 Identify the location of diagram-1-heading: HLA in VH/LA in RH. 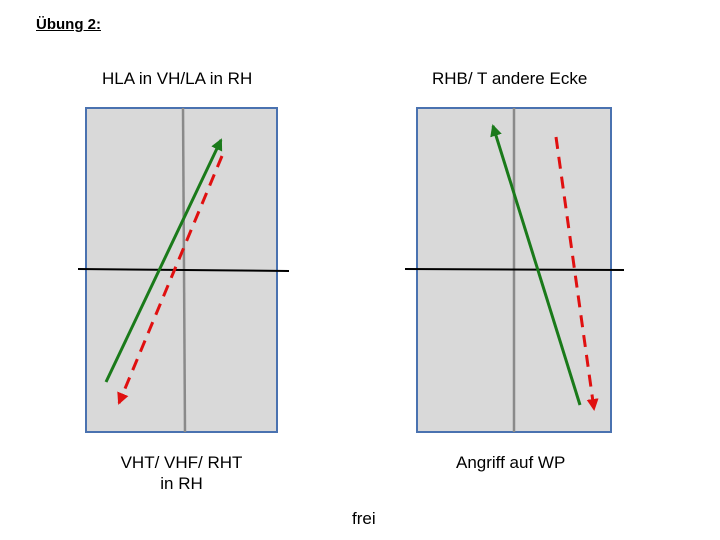
(177, 78).